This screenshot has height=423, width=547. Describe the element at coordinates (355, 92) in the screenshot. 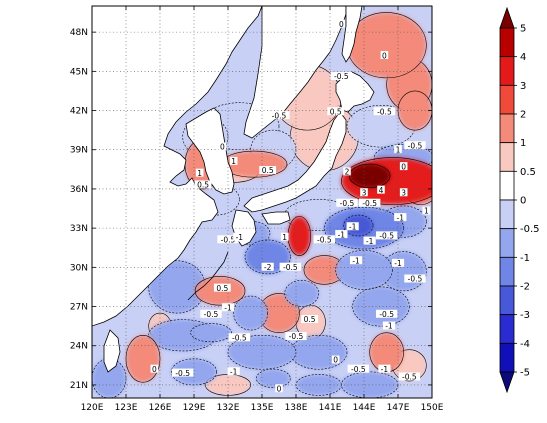

I see `land-hokkaido` at that location.